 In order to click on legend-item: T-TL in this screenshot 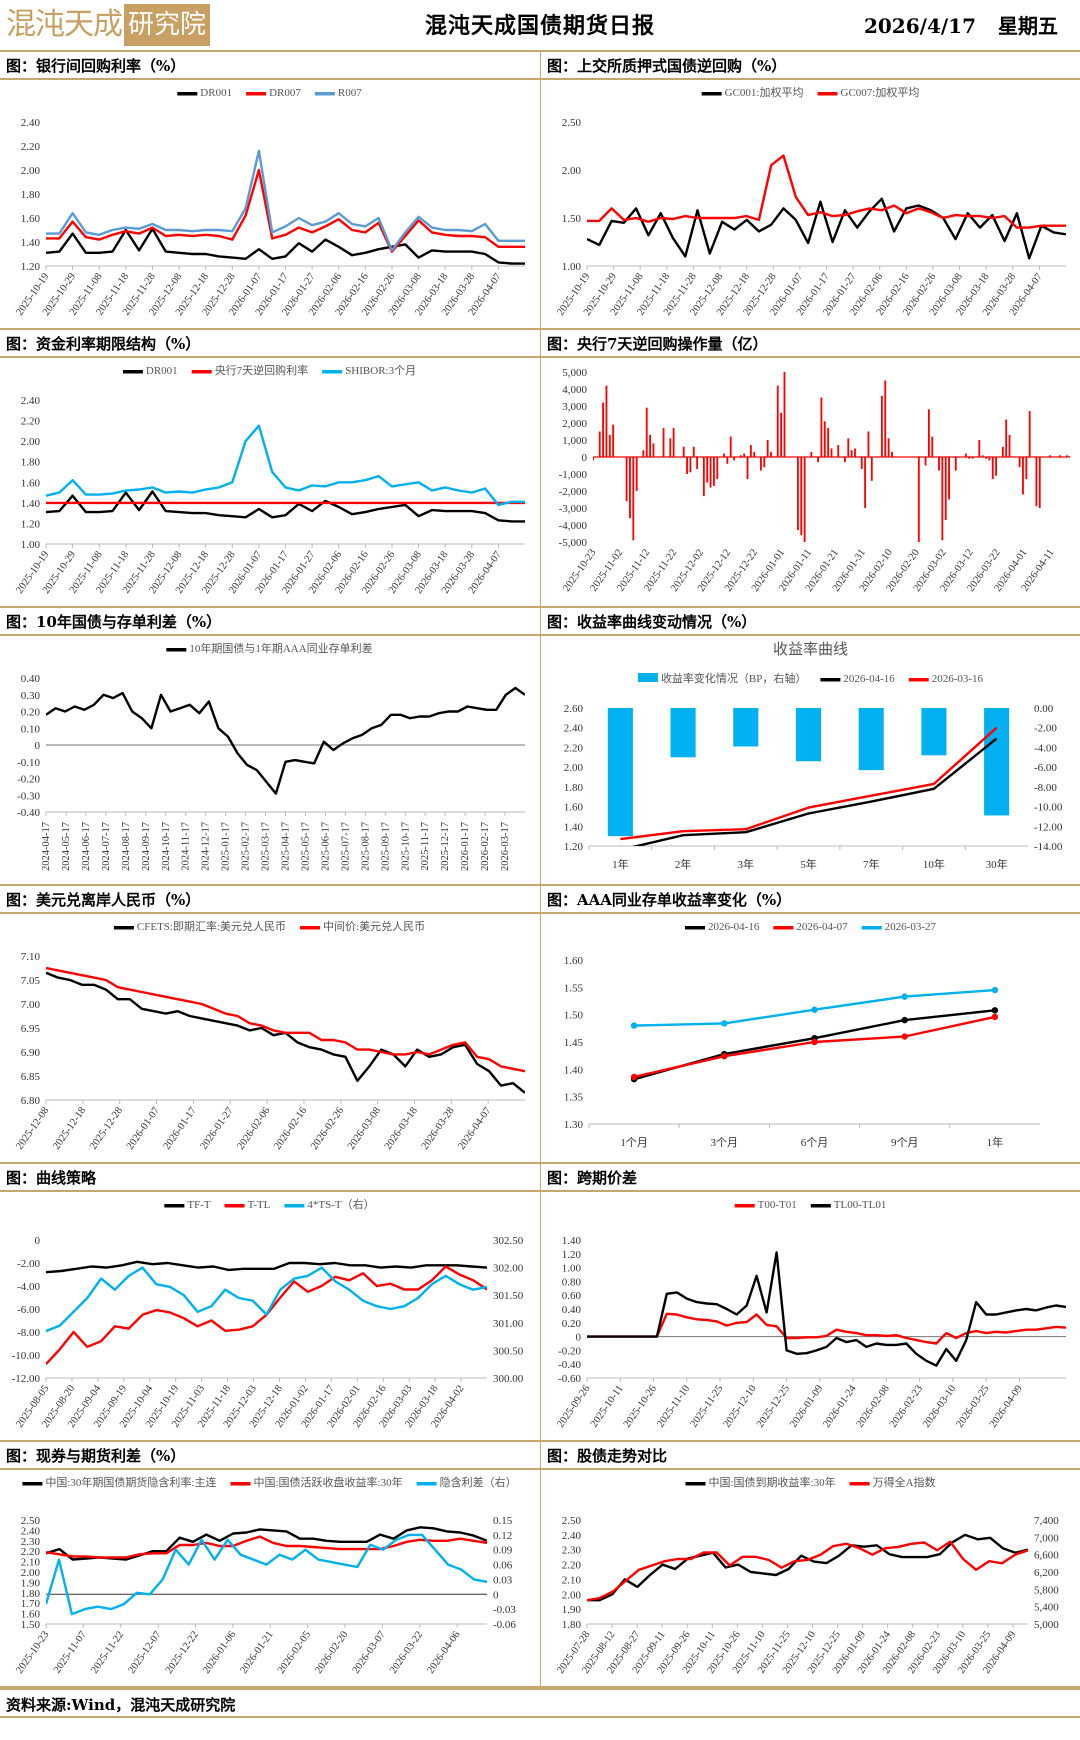, I will do `click(247, 1205)`.